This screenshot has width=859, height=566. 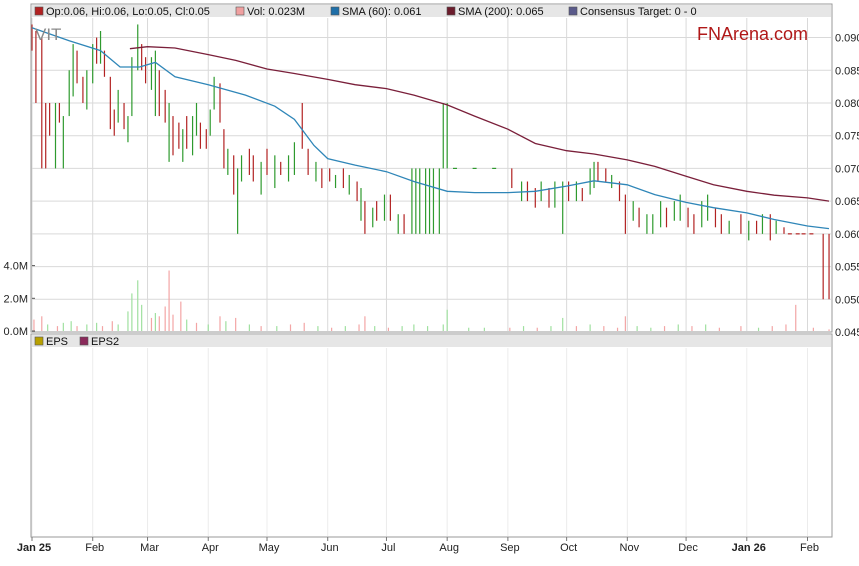 I want to click on eps-legend-label: EPS2, so click(x=105, y=342).